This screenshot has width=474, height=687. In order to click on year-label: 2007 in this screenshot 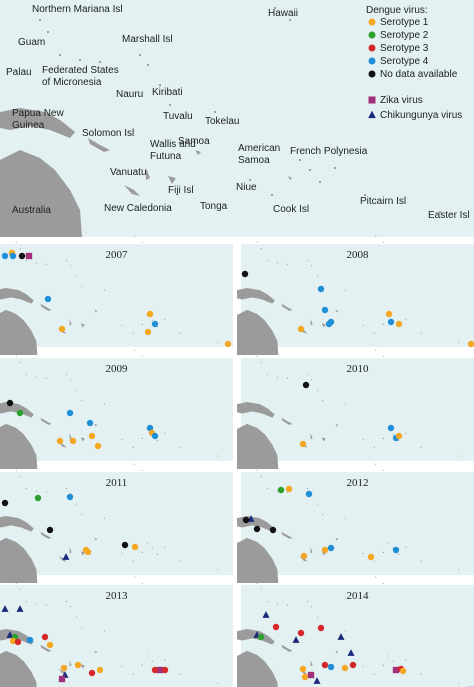, I will do `click(117, 255)`.